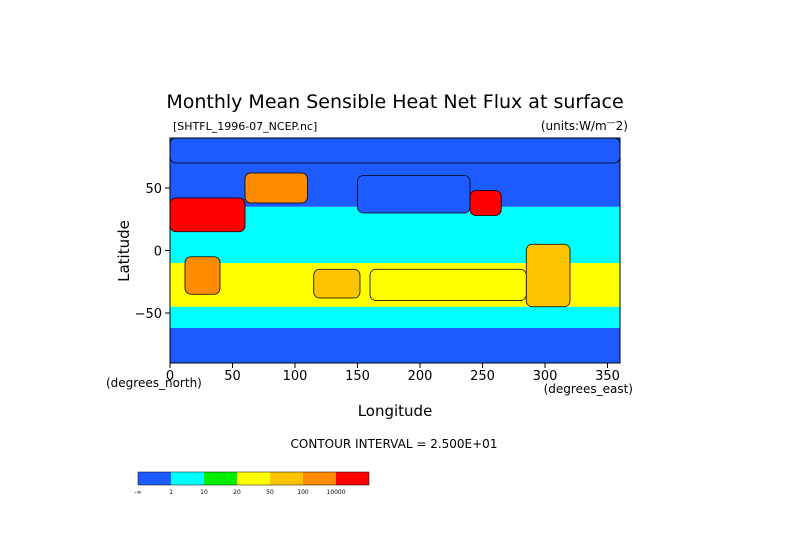 Image resolution: width=789 pixels, height=558 pixels. Describe the element at coordinates (153, 189) in the screenshot. I see `y-tick-label: 50` at that location.